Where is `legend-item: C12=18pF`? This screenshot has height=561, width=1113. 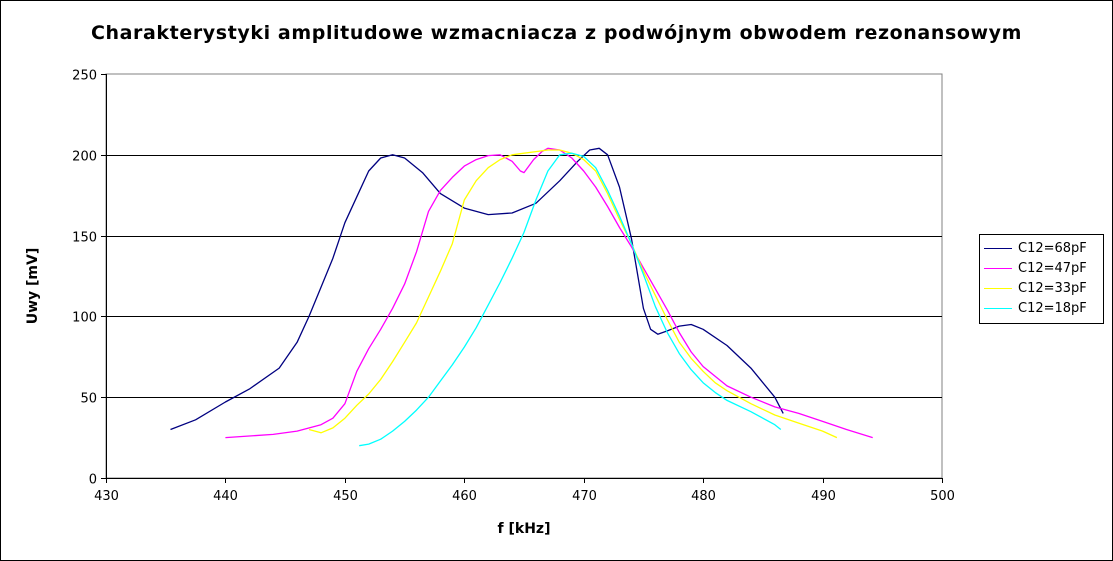
legend-item: C12=18pF is located at coordinates (1041, 308).